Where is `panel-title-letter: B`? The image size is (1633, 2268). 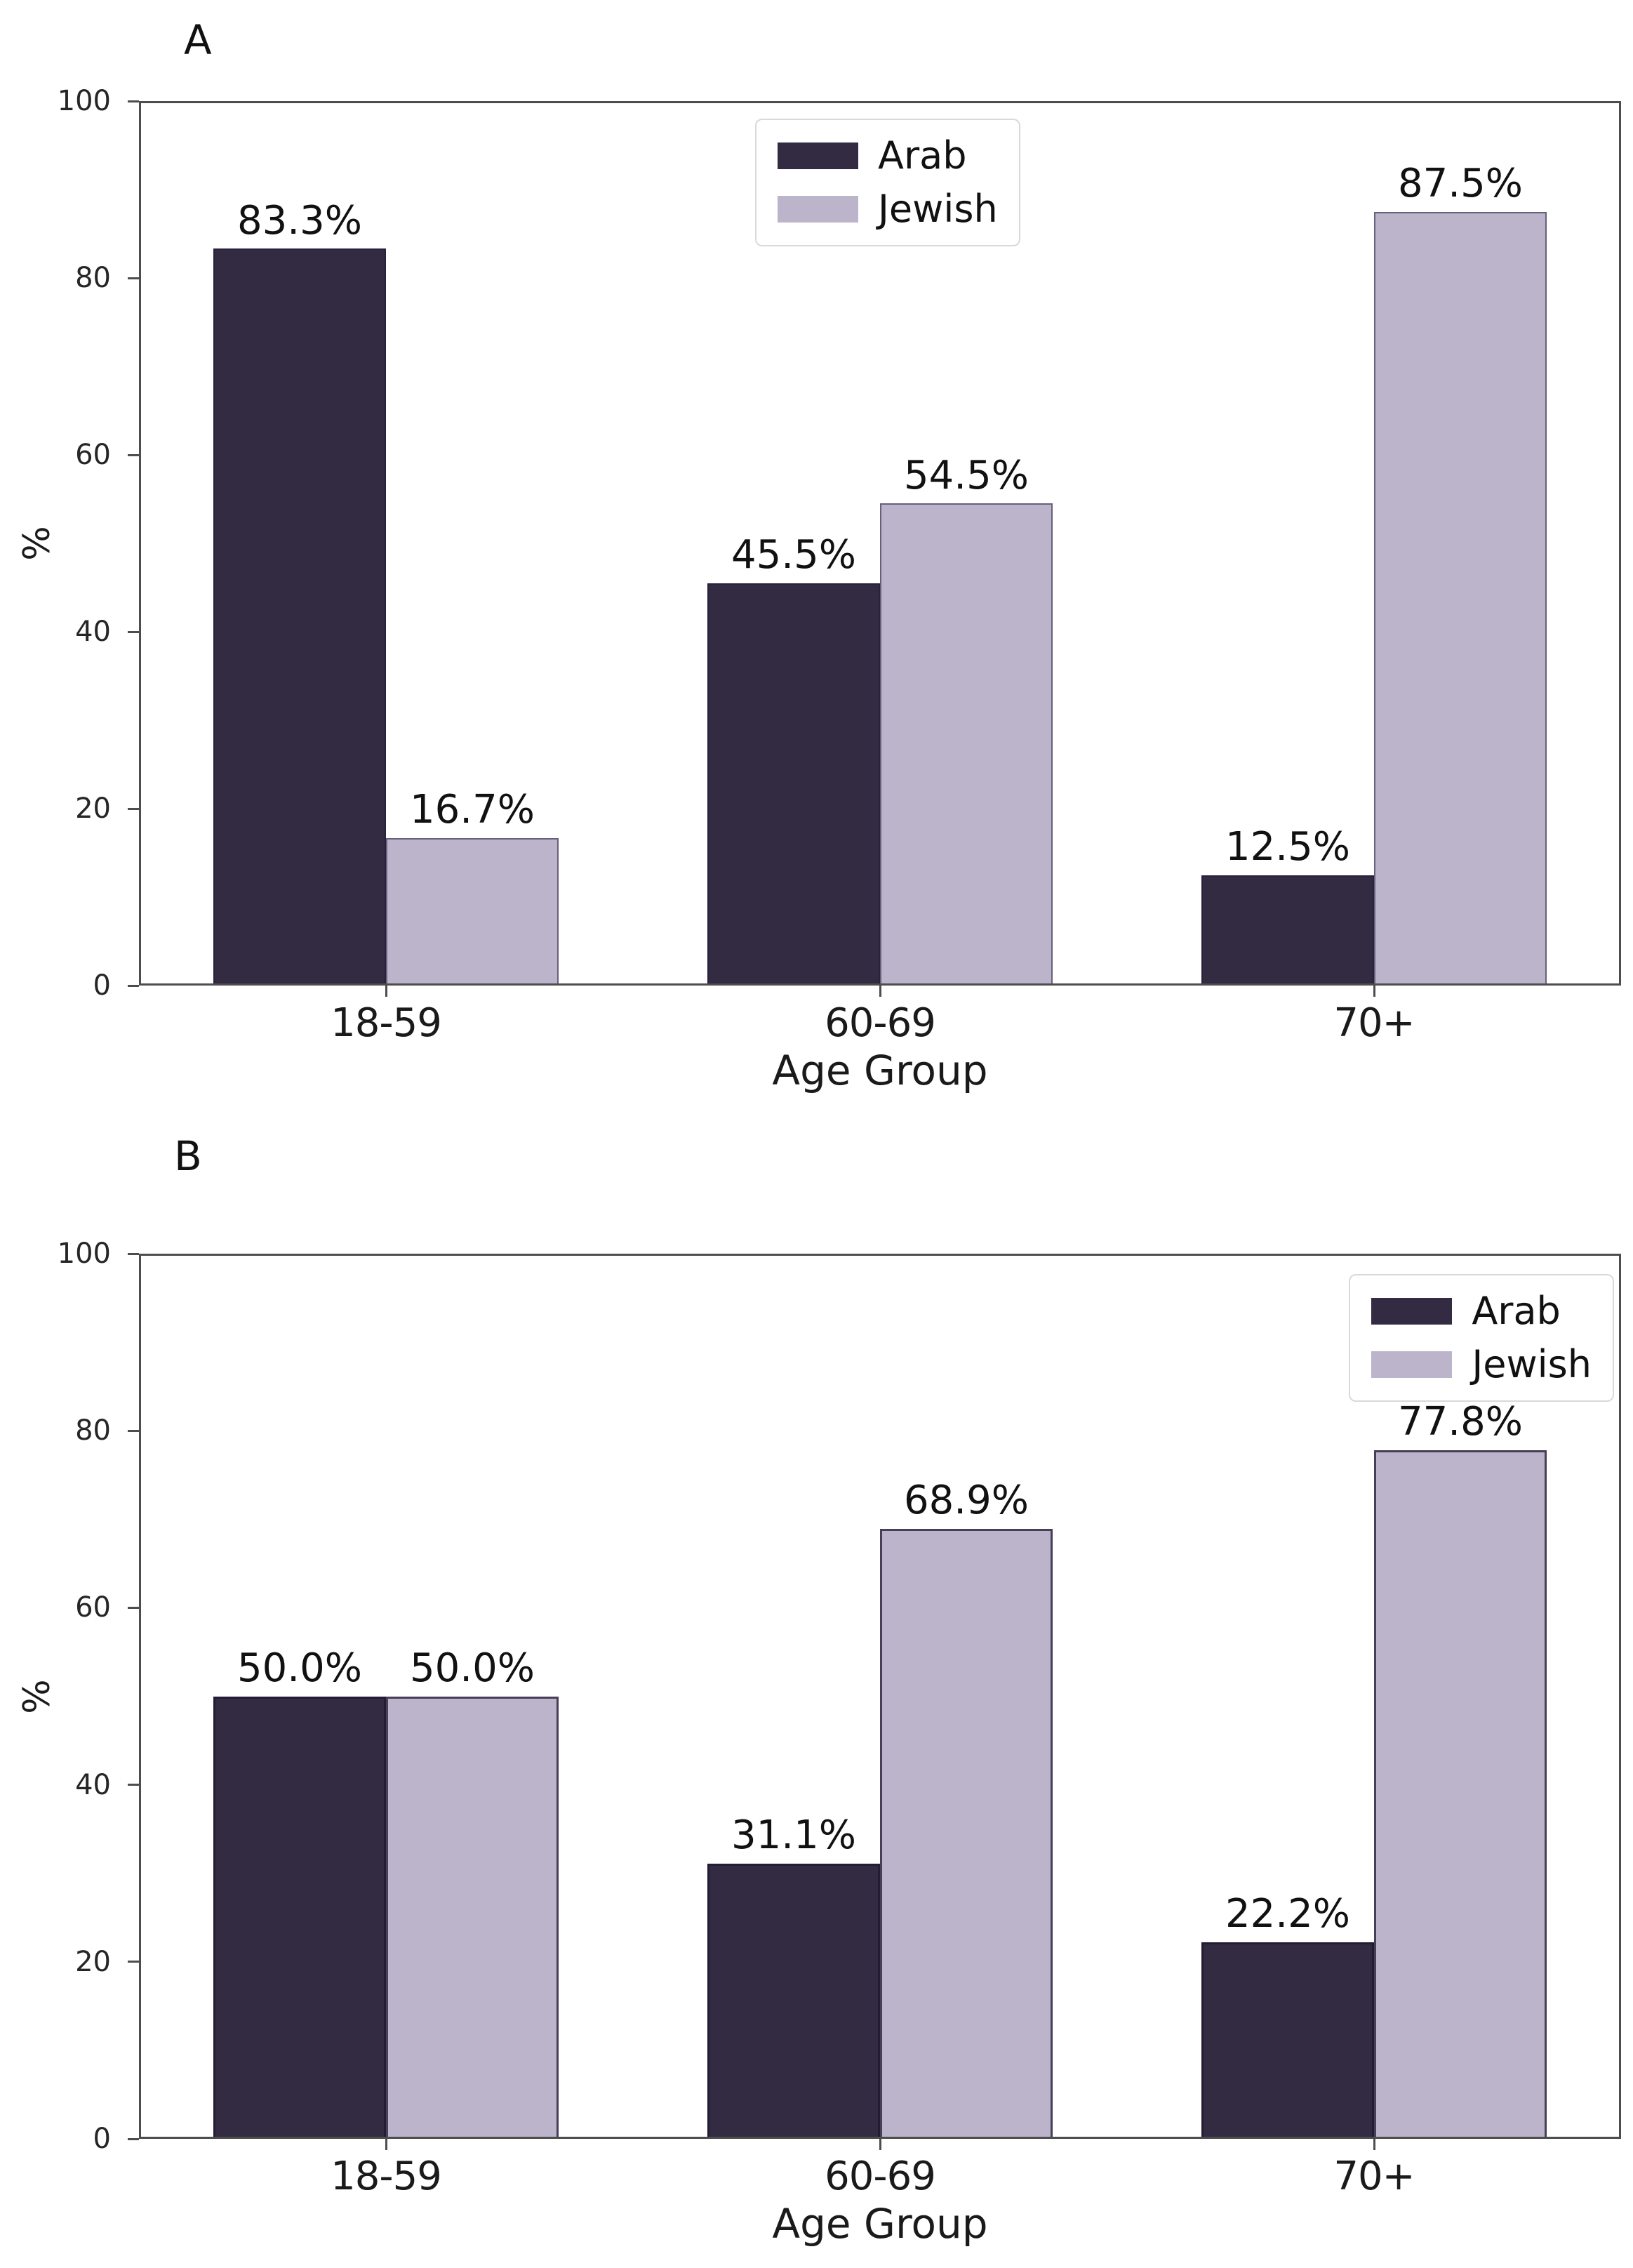 panel-title-letter: B is located at coordinates (188, 1156).